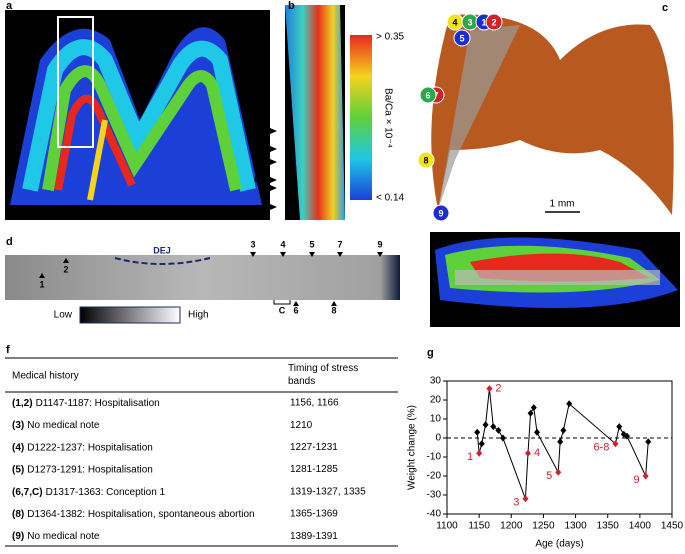 The width and height of the screenshot is (685, 554). I want to click on row-id: (1,2), so click(22, 403).